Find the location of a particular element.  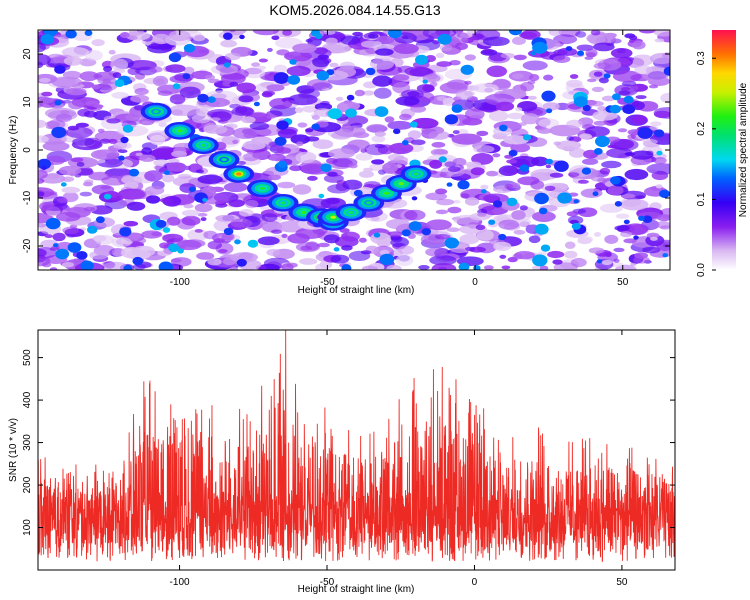

colorbar-tick-label: 0.2 is located at coordinates (701, 128).